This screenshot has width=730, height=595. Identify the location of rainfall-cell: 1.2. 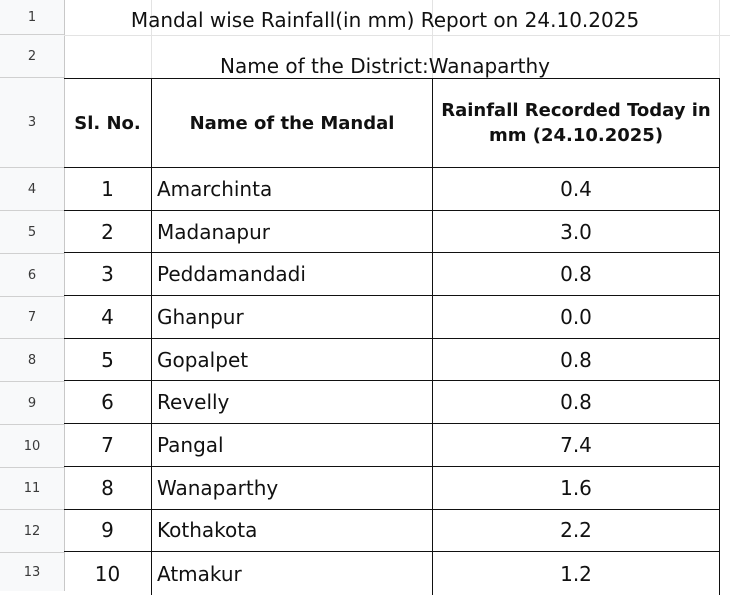
(576, 573).